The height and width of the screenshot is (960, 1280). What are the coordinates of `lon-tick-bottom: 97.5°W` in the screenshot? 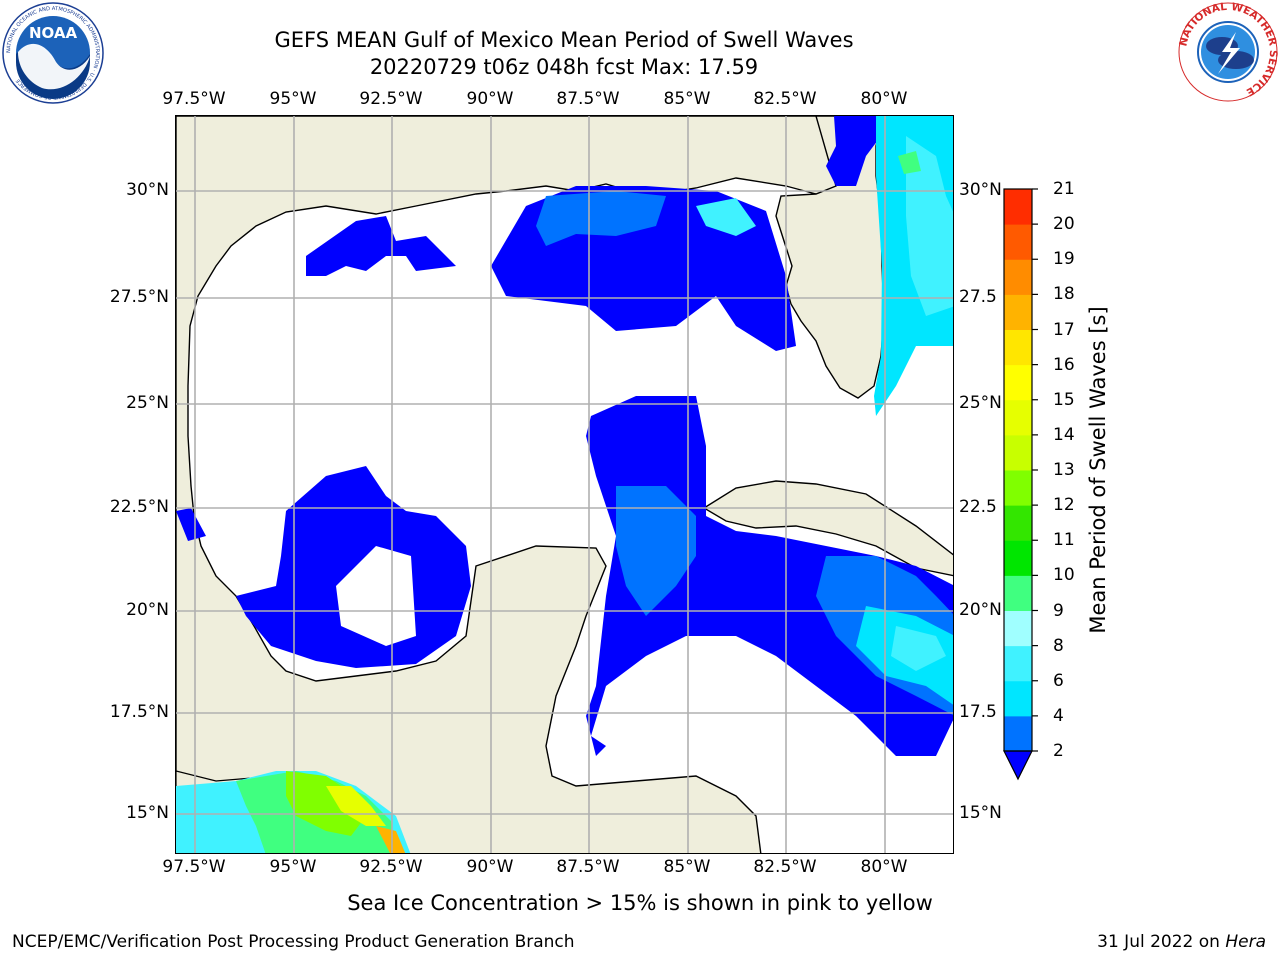 It's located at (194, 867).